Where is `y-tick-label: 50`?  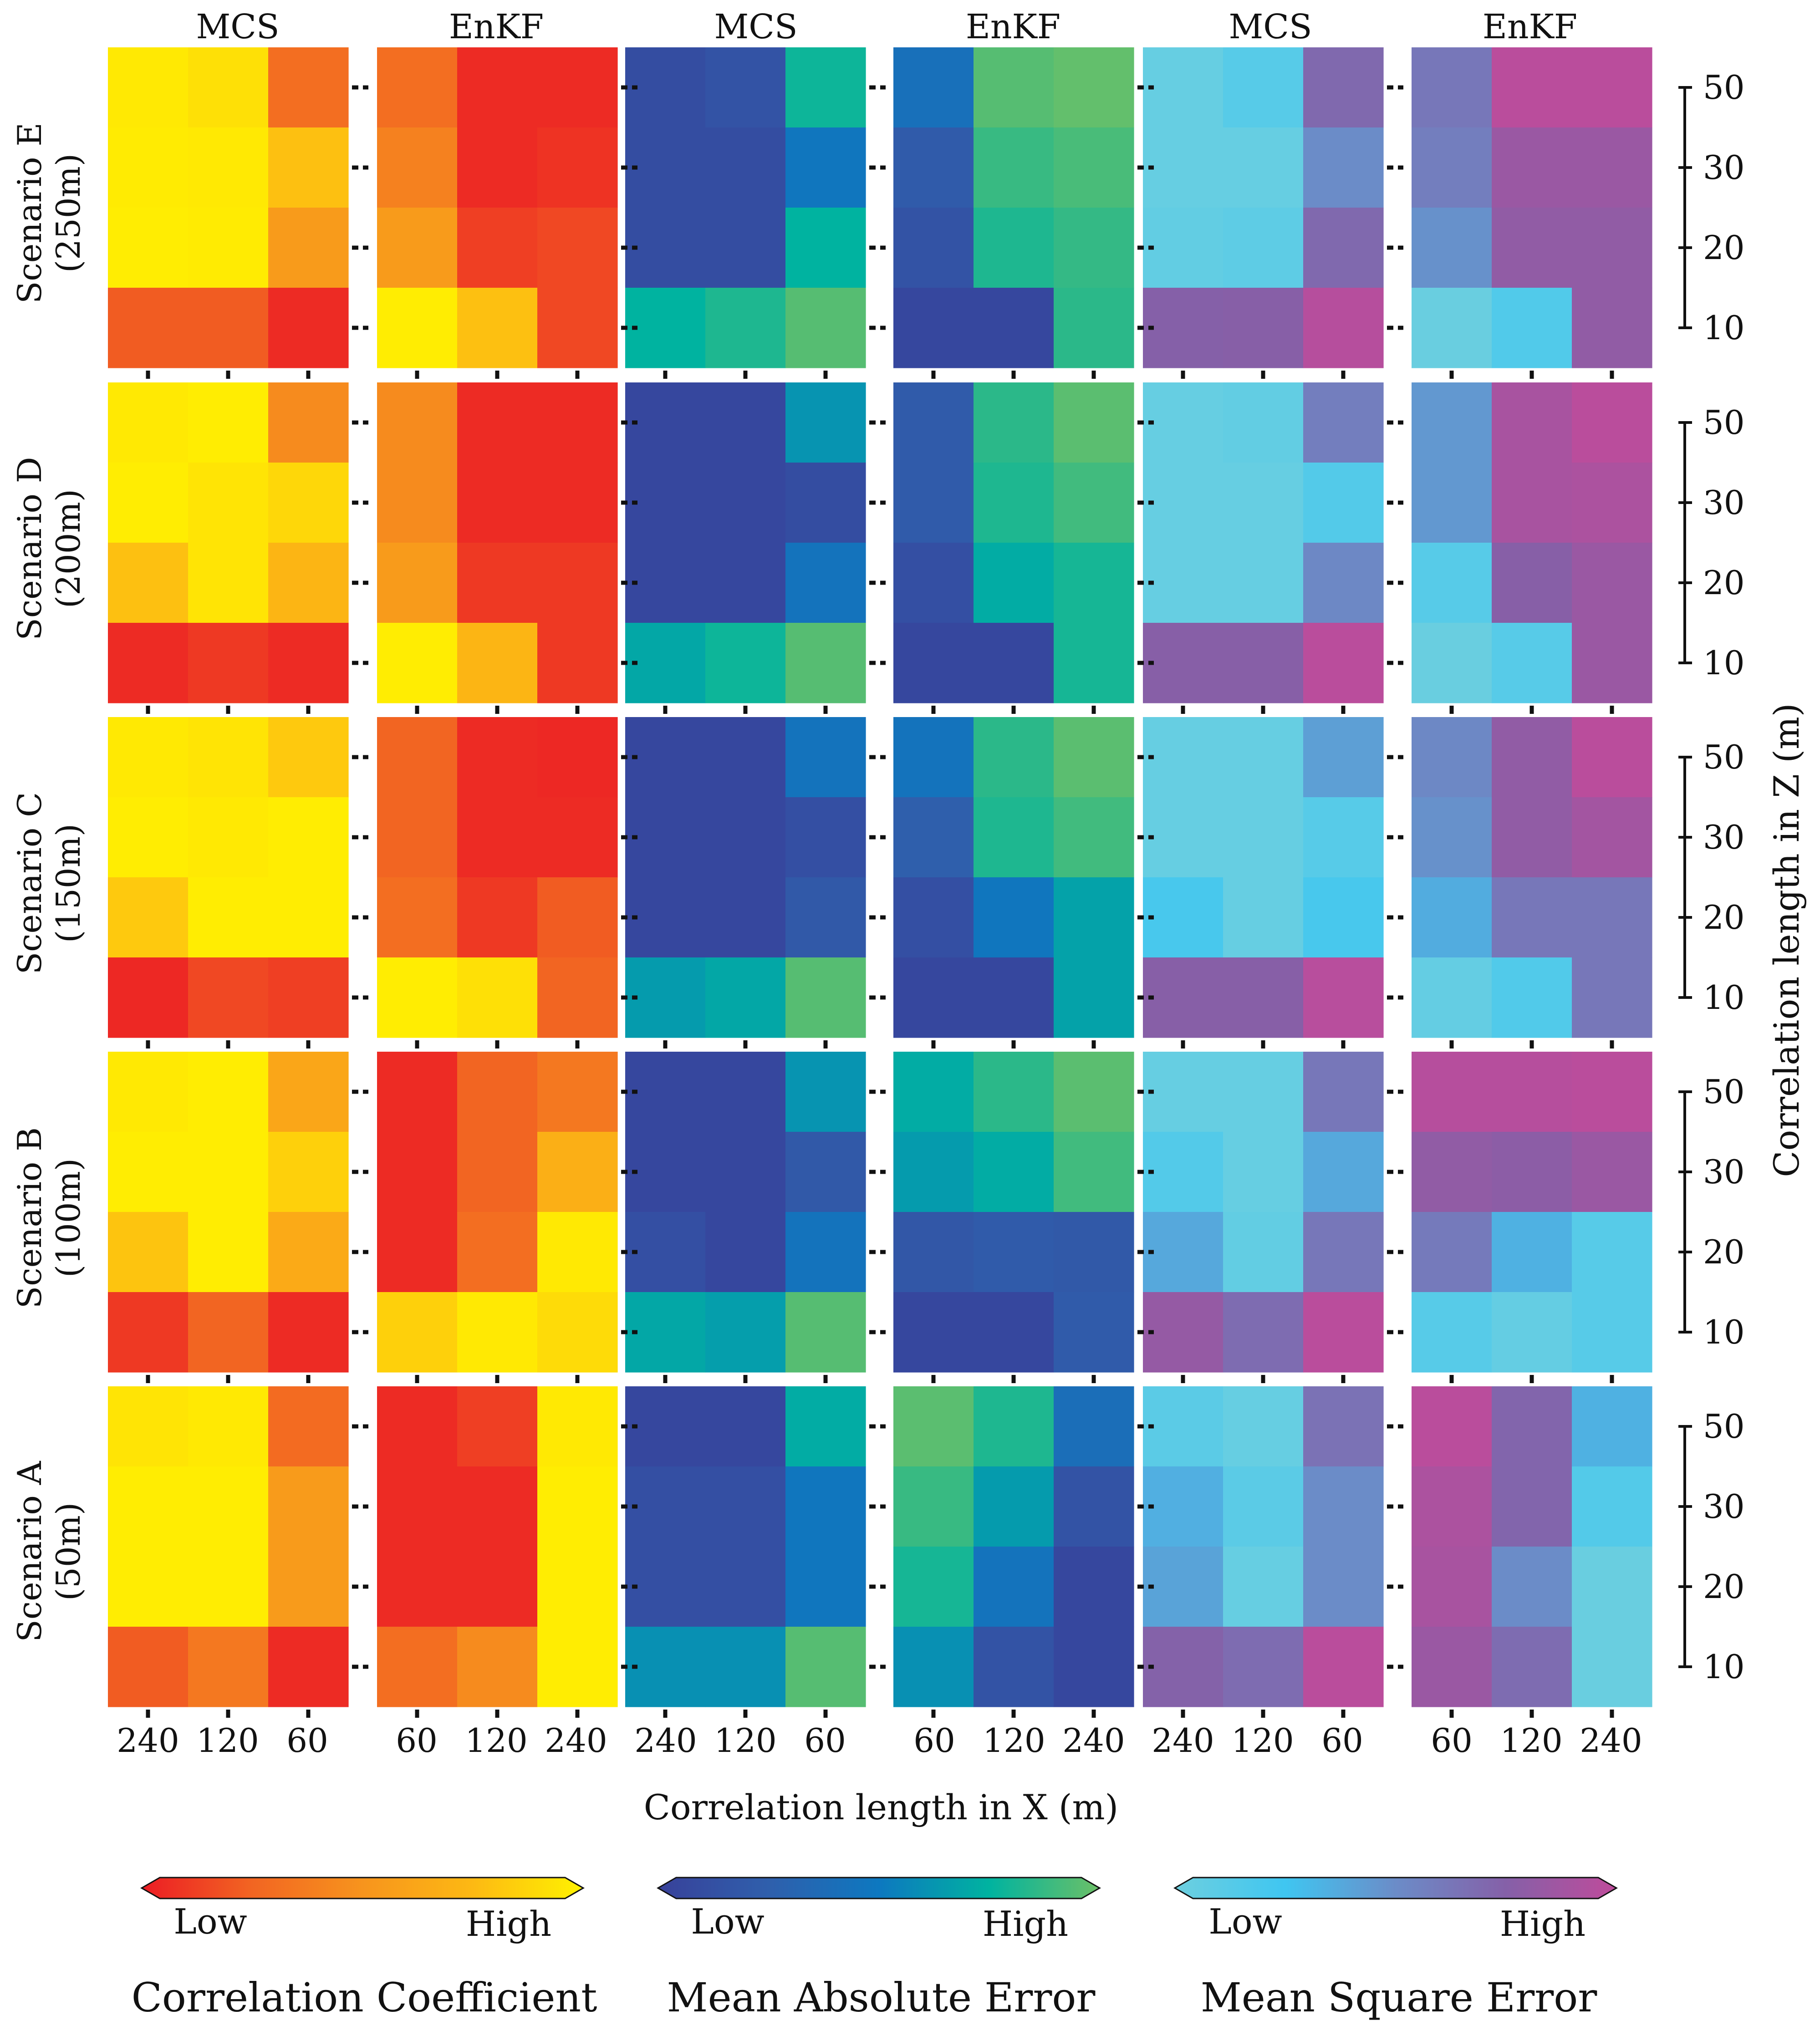
y-tick-label: 50 is located at coordinates (1724, 1426).